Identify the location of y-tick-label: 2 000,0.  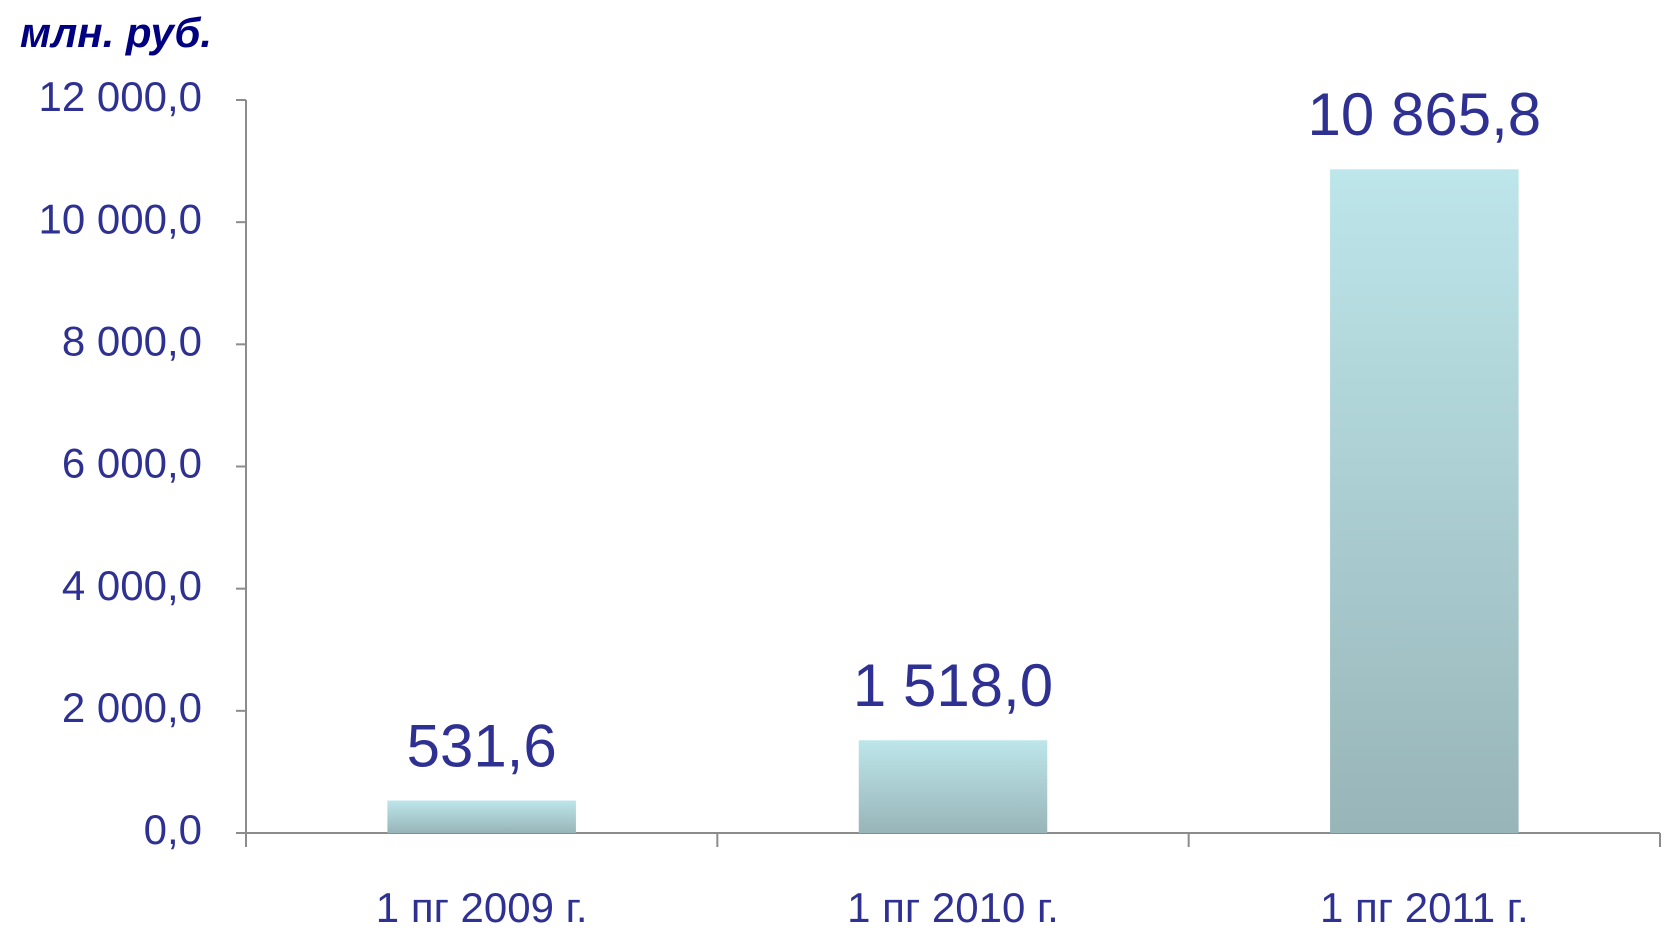
(132, 707).